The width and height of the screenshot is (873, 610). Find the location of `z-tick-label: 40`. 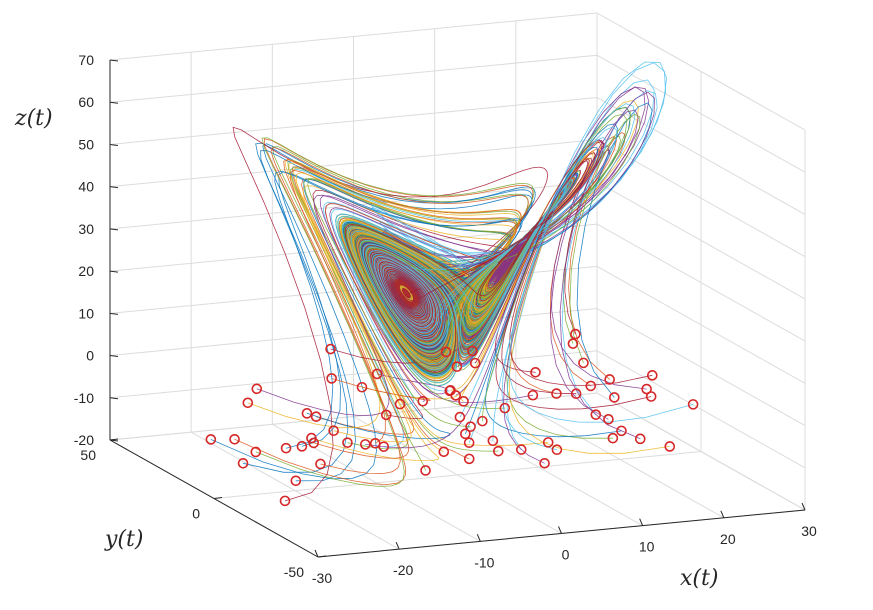

z-tick-label: 40 is located at coordinates (86, 187).